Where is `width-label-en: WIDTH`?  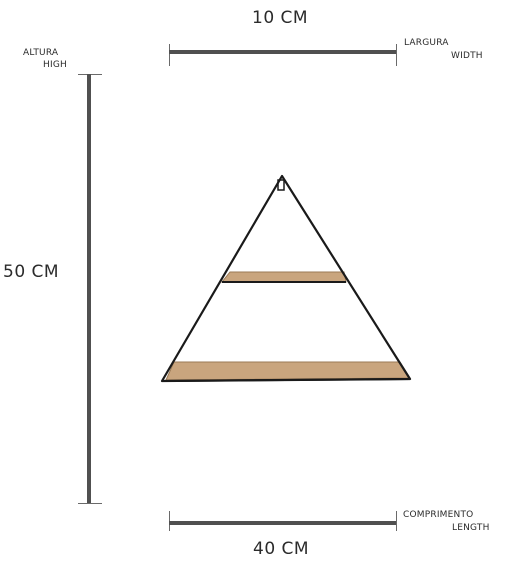 width-label-en: WIDTH is located at coordinates (467, 56).